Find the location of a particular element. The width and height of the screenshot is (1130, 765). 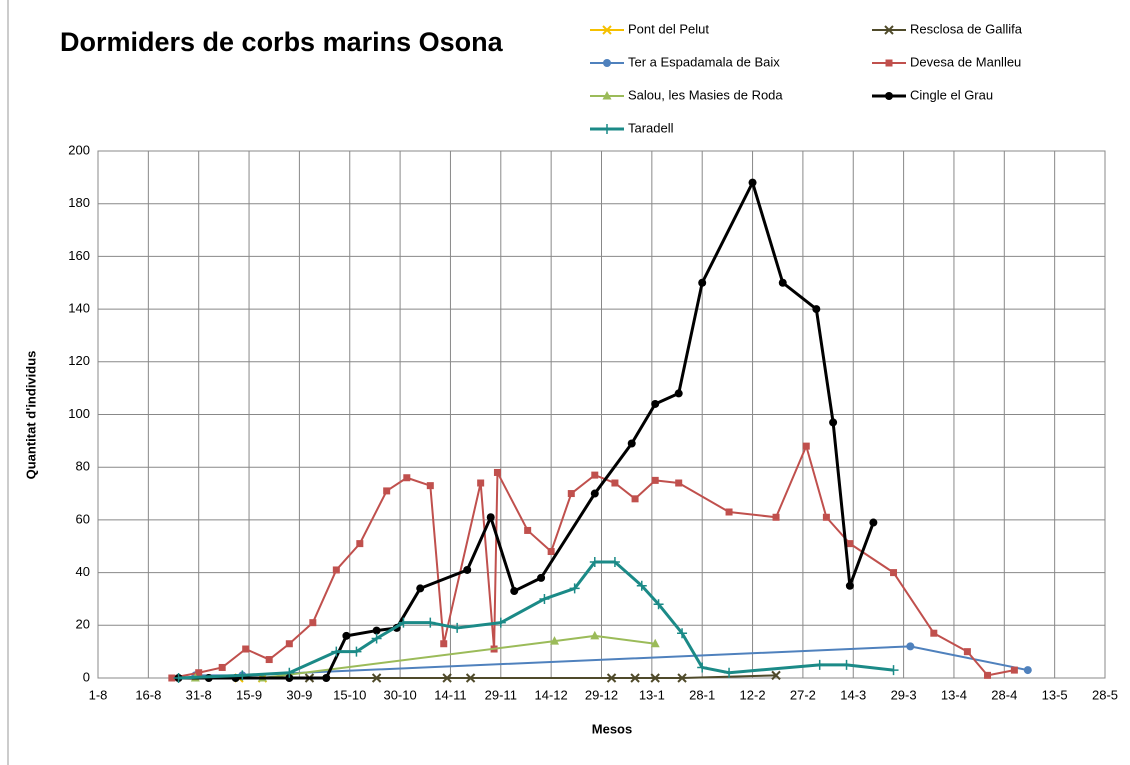

series-line is located at coordinates (536, 620).